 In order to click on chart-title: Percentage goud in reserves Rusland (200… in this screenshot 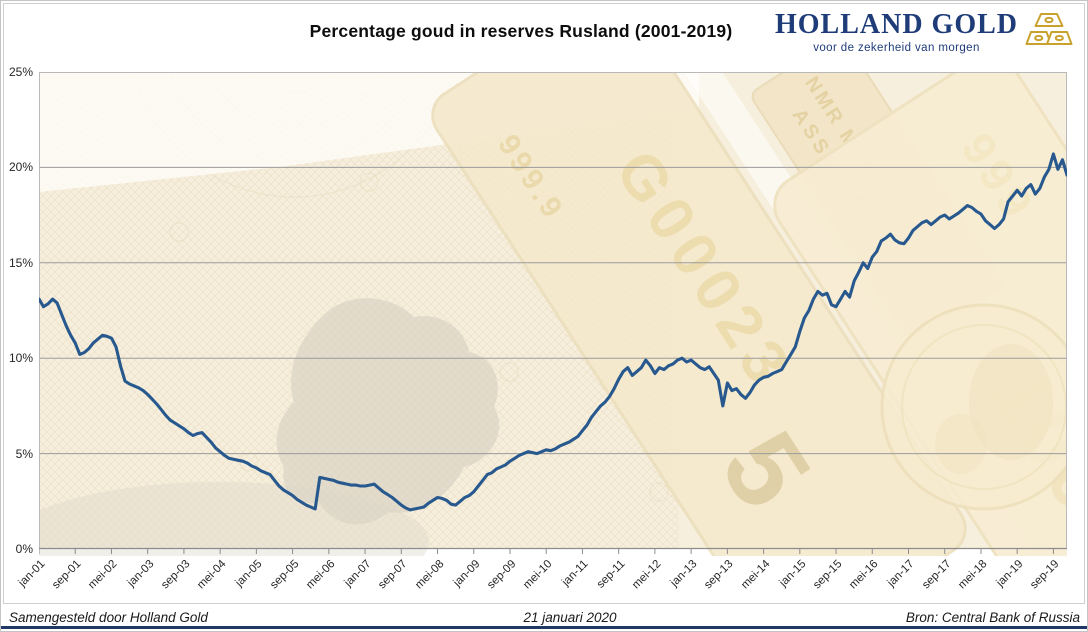, I will do `click(521, 31)`.